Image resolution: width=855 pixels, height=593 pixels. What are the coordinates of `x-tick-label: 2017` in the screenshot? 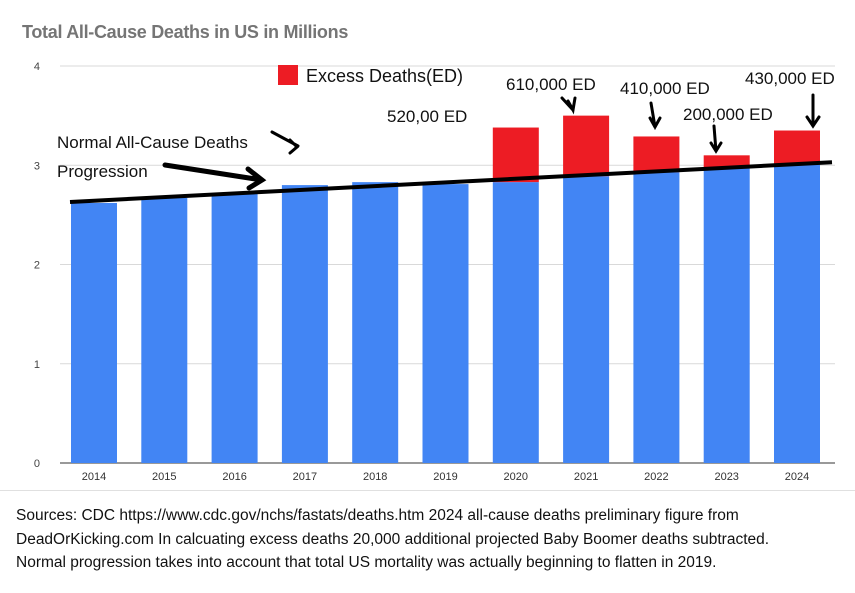 It's located at (305, 477).